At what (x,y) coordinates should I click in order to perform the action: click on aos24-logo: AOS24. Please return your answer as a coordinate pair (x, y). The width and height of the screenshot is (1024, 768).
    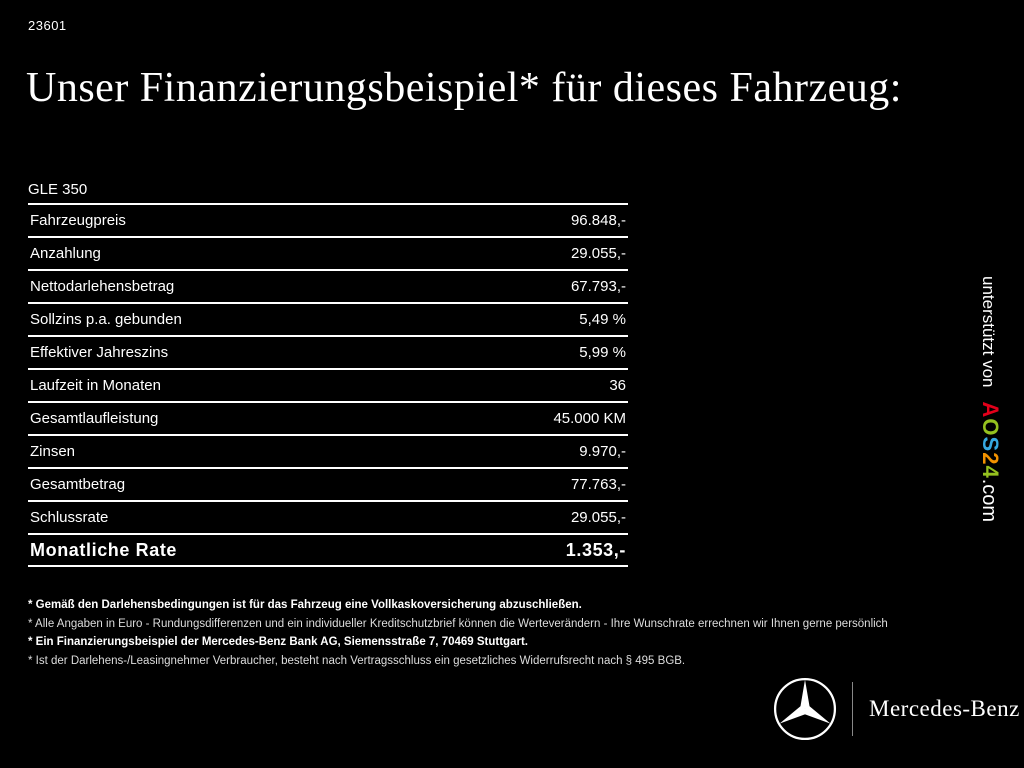
    Looking at the image, I should click on (990, 440).